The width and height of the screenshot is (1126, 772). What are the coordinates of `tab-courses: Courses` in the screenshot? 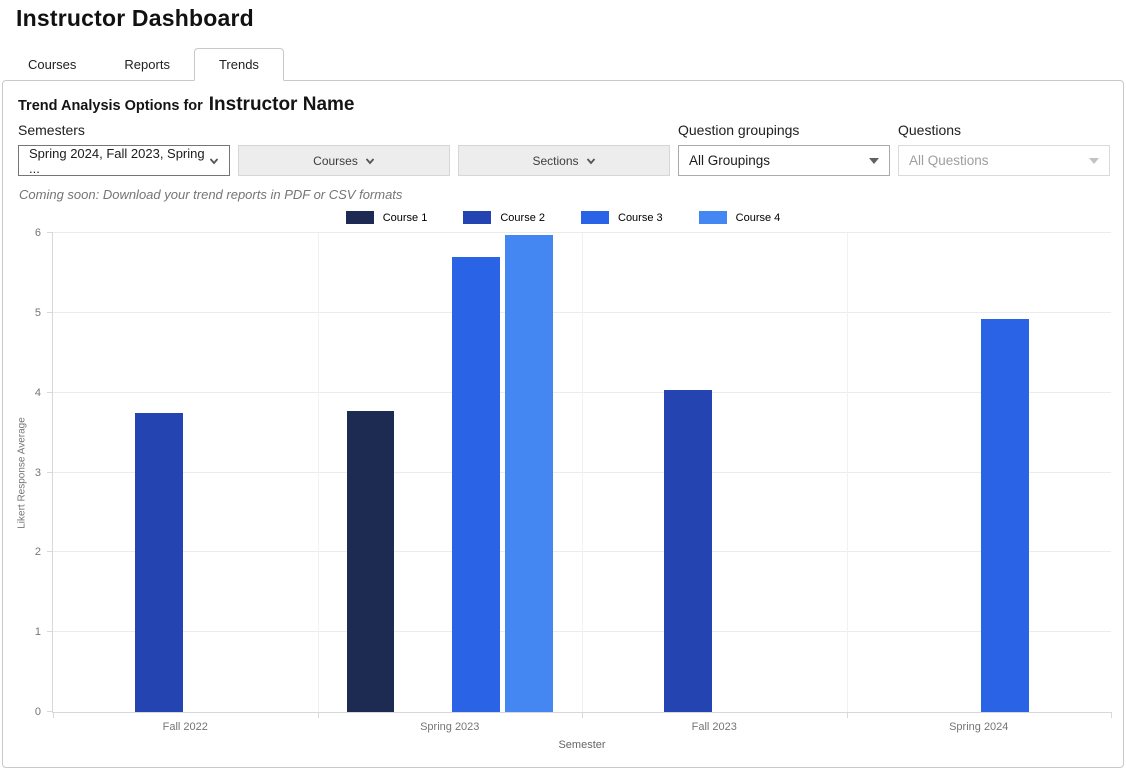 It's located at (52, 64).